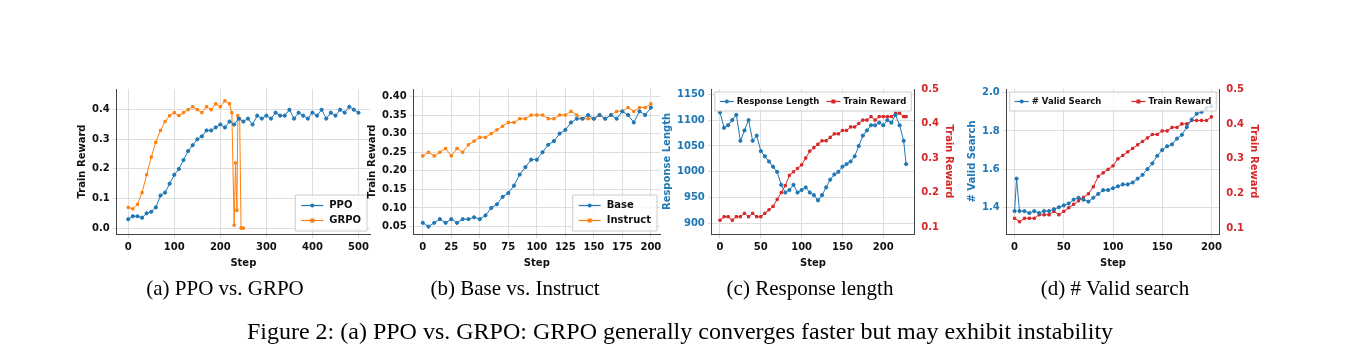  I want to click on y-axis-title: # Valid Search, so click(971, 161).